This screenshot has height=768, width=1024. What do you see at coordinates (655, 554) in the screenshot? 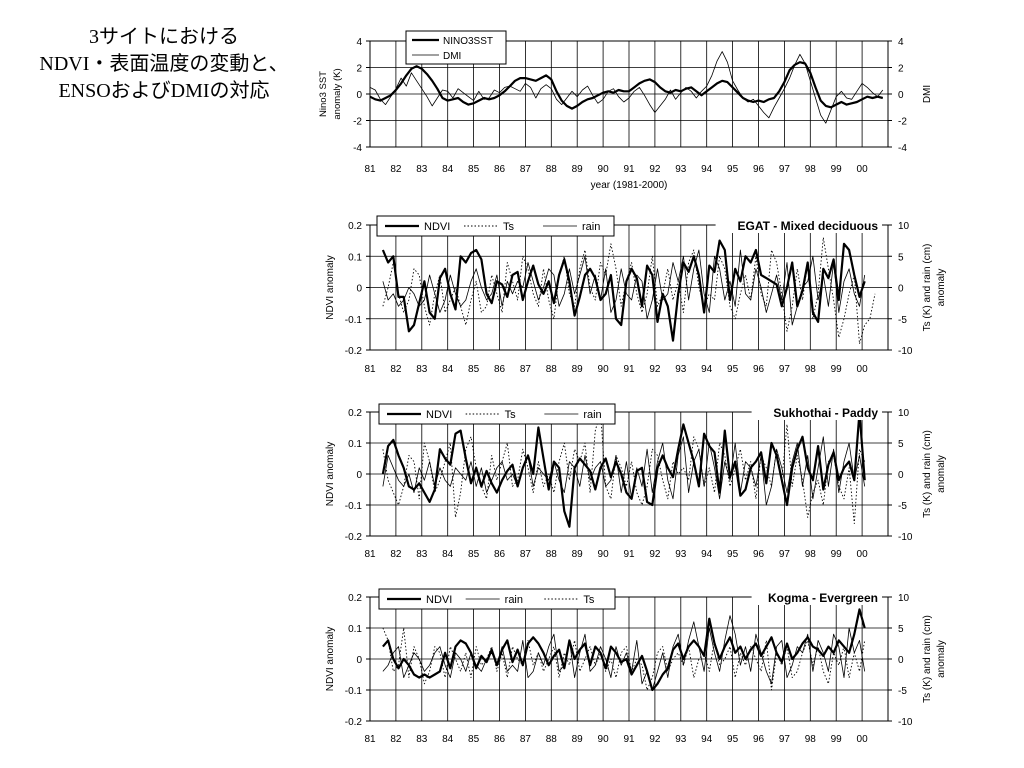
I see `x-tick-label: 92` at bounding box center [655, 554].